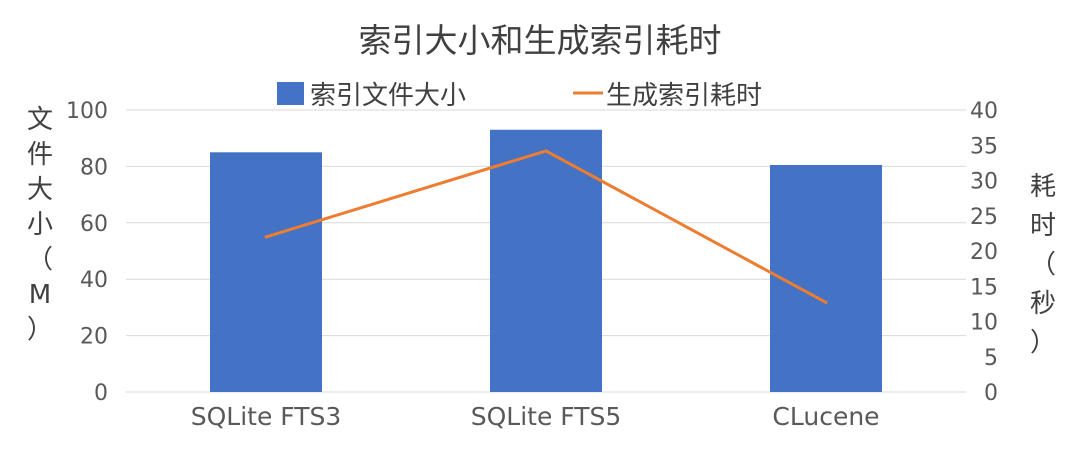 Image resolution: width=1080 pixels, height=451 pixels. What do you see at coordinates (1043, 304) in the screenshot?
I see `right-axis-title-char-4: 秒` at bounding box center [1043, 304].